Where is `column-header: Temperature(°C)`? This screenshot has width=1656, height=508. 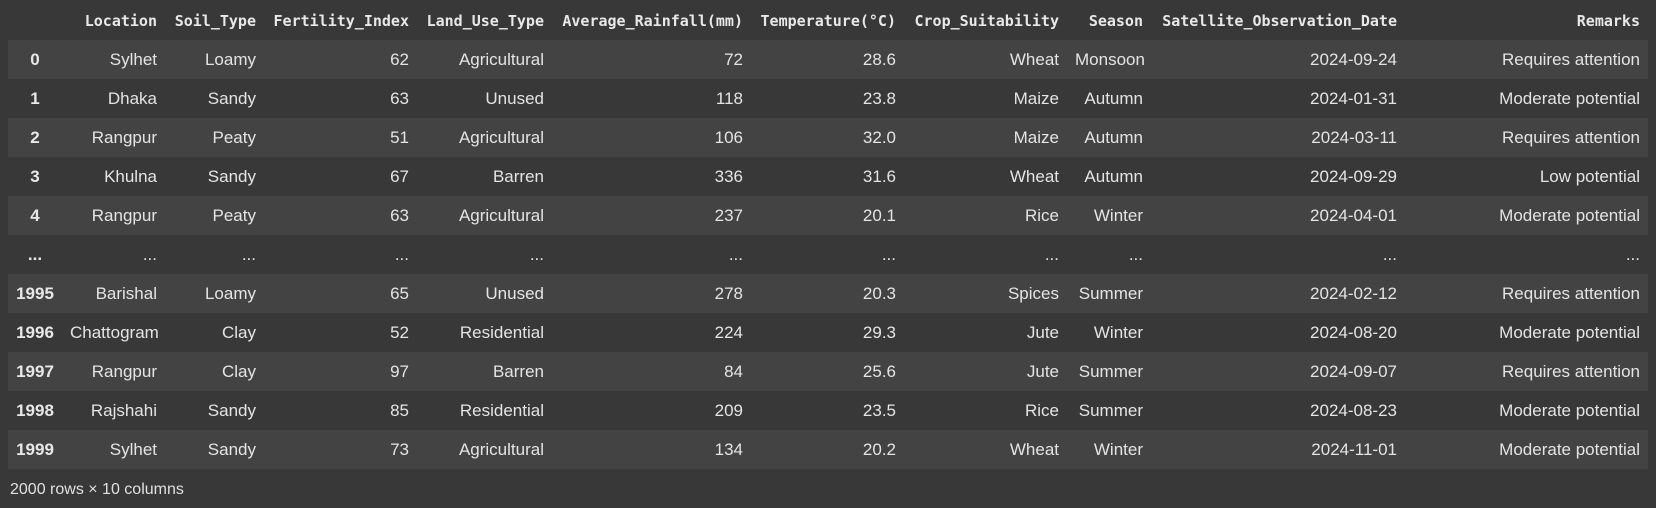 column-header: Temperature(°C) is located at coordinates (828, 21).